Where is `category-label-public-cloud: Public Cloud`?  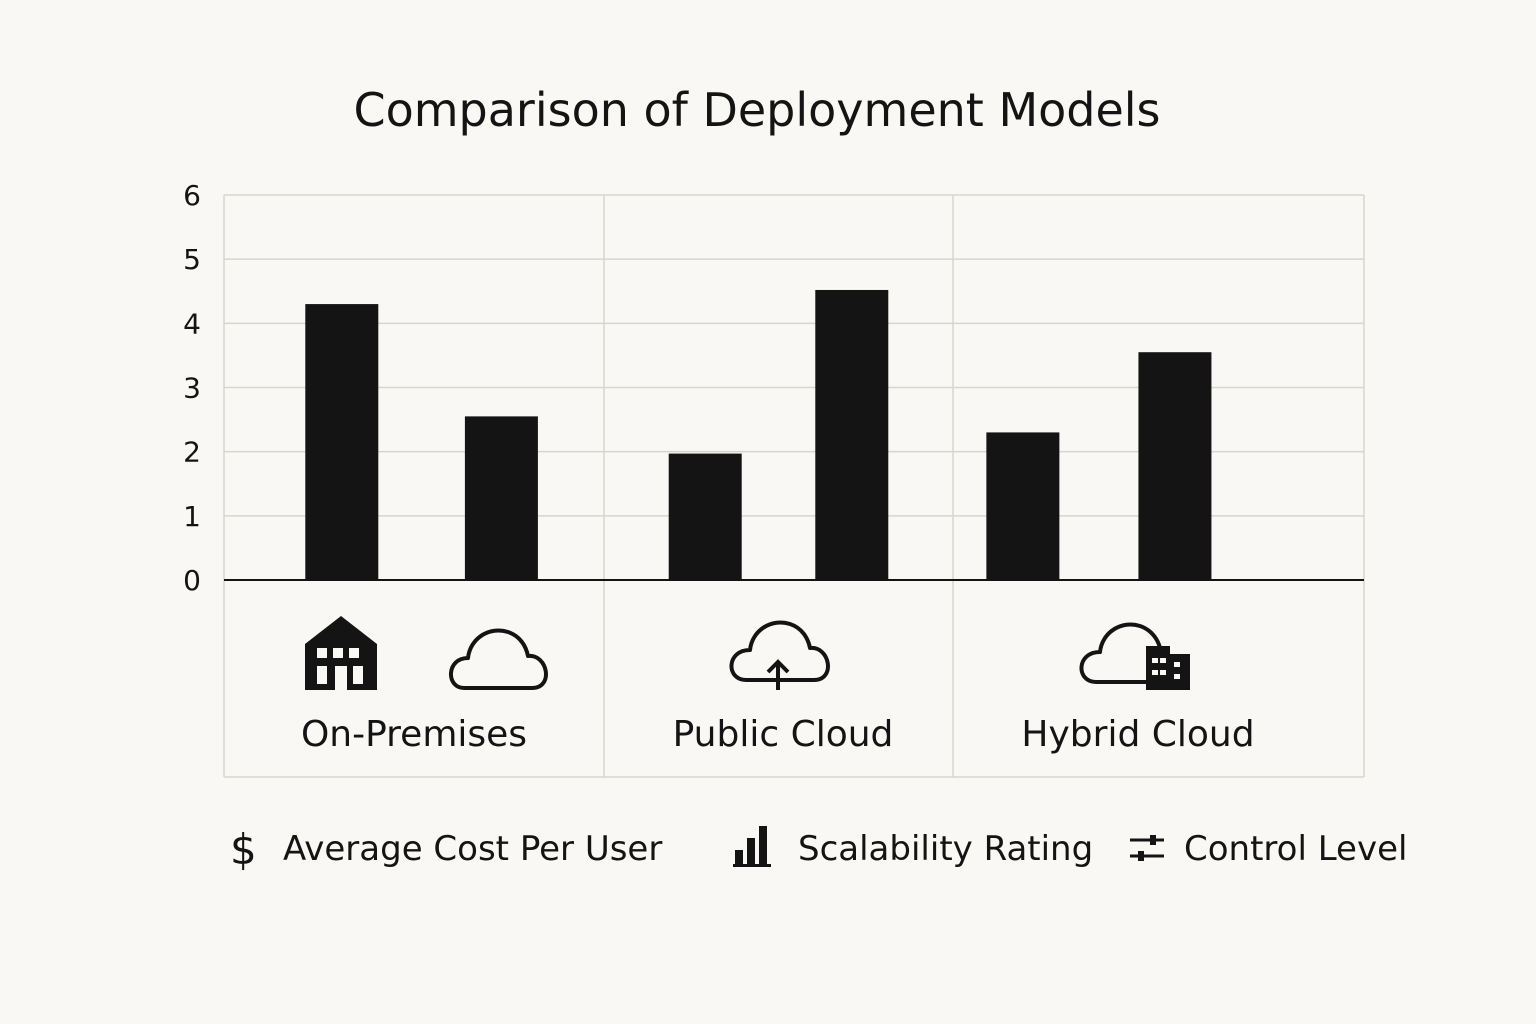 category-label-public-cloud: Public Cloud is located at coordinates (783, 734).